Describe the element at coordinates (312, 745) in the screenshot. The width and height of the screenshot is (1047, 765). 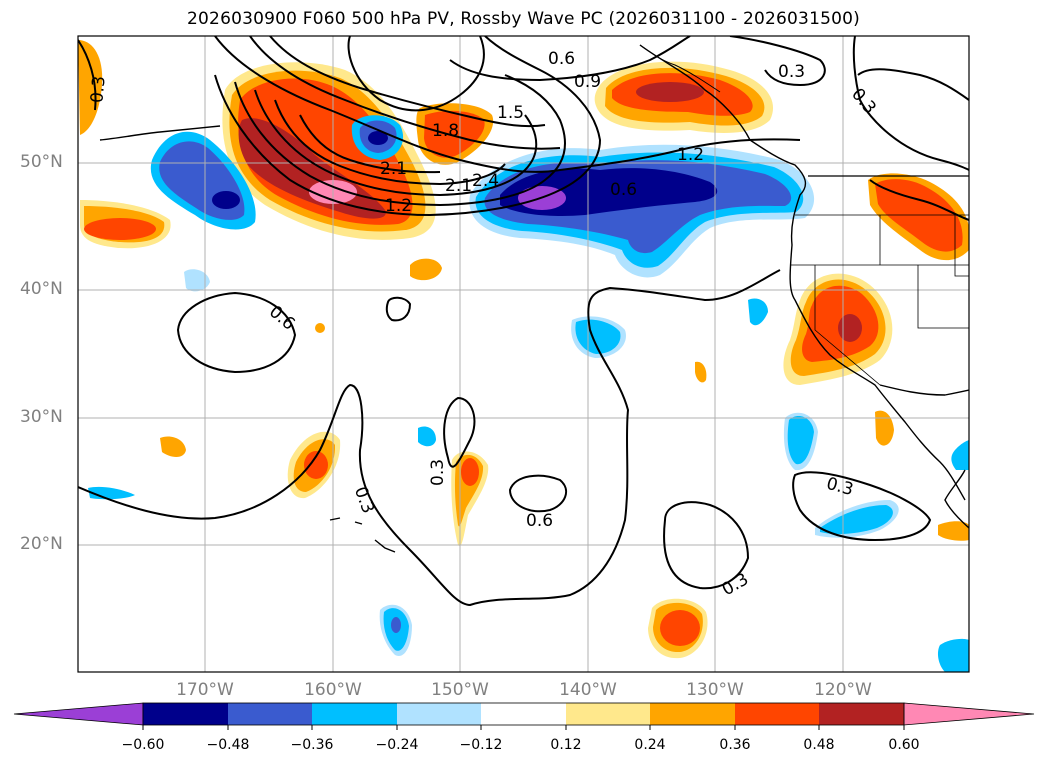
I see `colorbar-tick-label: −0.36` at that location.